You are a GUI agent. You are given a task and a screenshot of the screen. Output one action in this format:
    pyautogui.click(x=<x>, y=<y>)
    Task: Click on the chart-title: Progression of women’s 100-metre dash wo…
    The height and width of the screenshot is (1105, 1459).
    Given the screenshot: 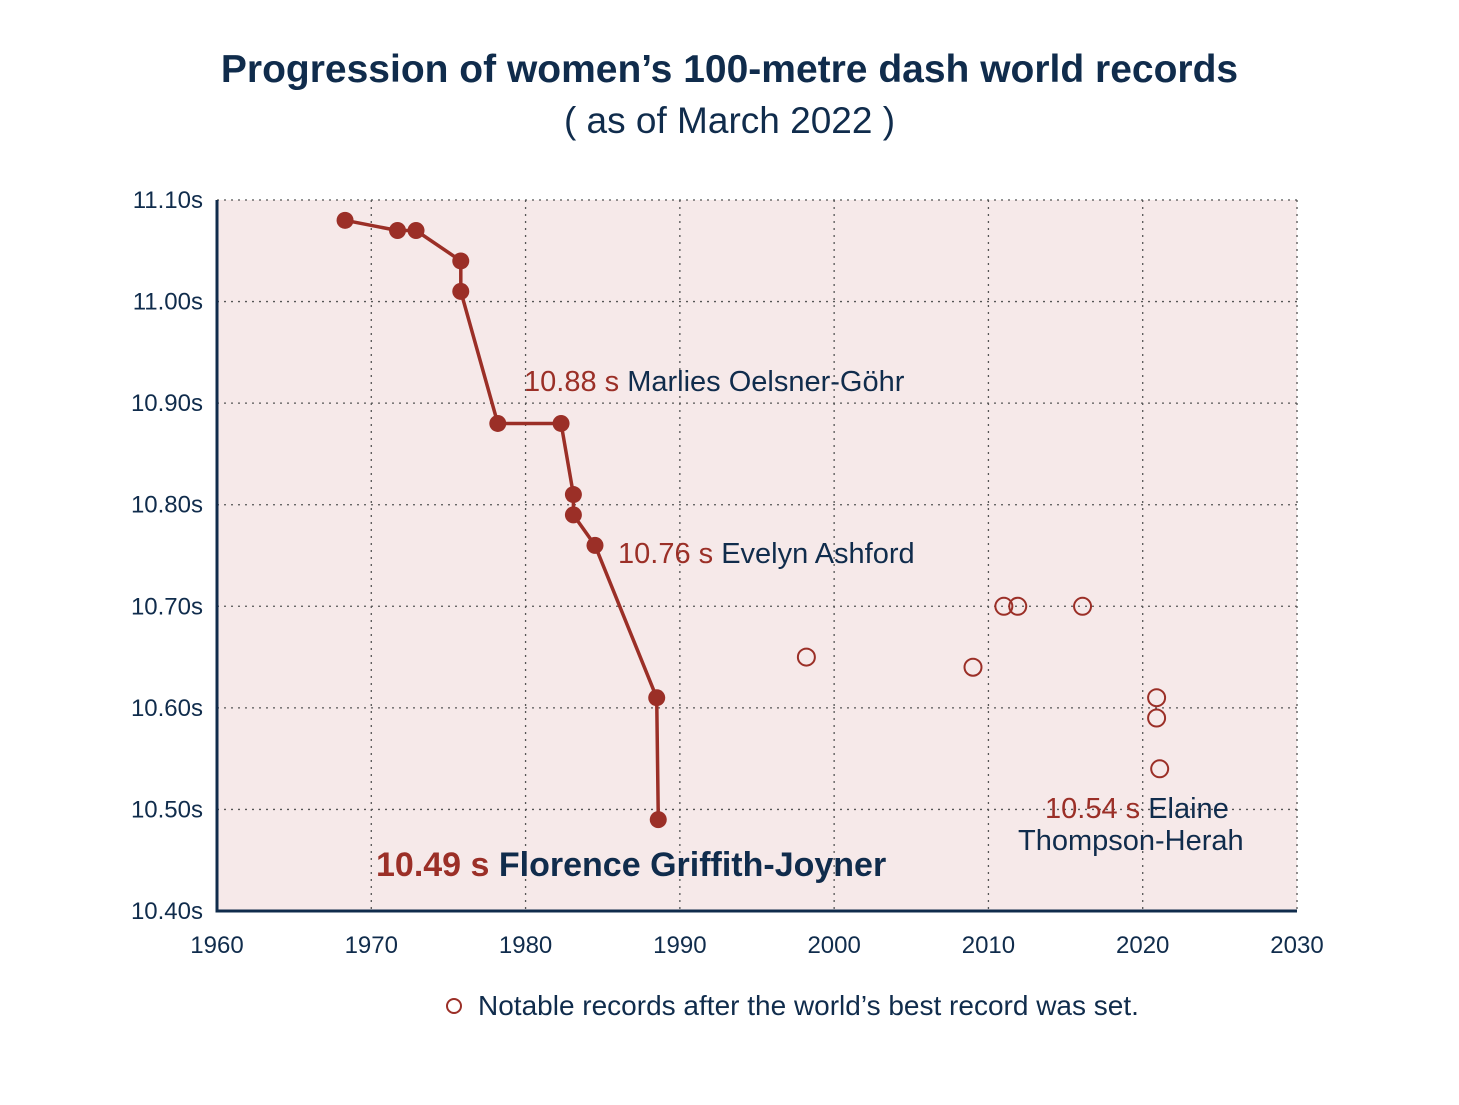 What is the action you would take?
    pyautogui.click(x=729, y=69)
    